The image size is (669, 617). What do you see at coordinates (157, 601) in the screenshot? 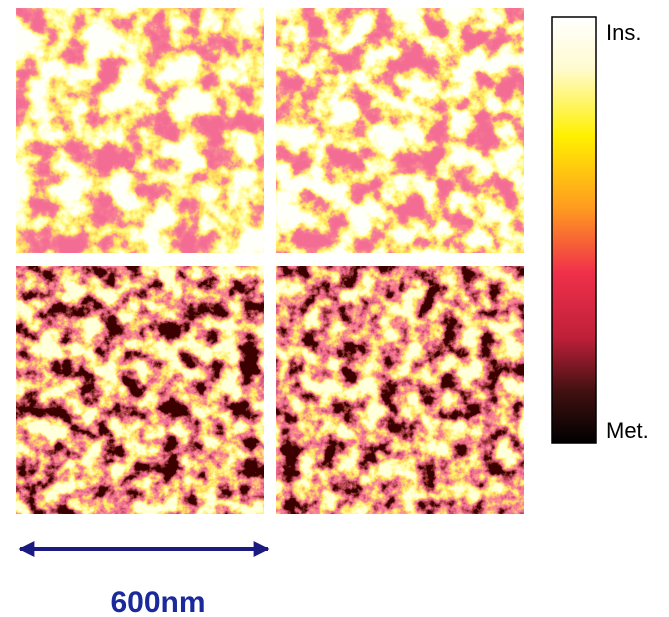
I see `scale-bar-label: 600nm` at bounding box center [157, 601].